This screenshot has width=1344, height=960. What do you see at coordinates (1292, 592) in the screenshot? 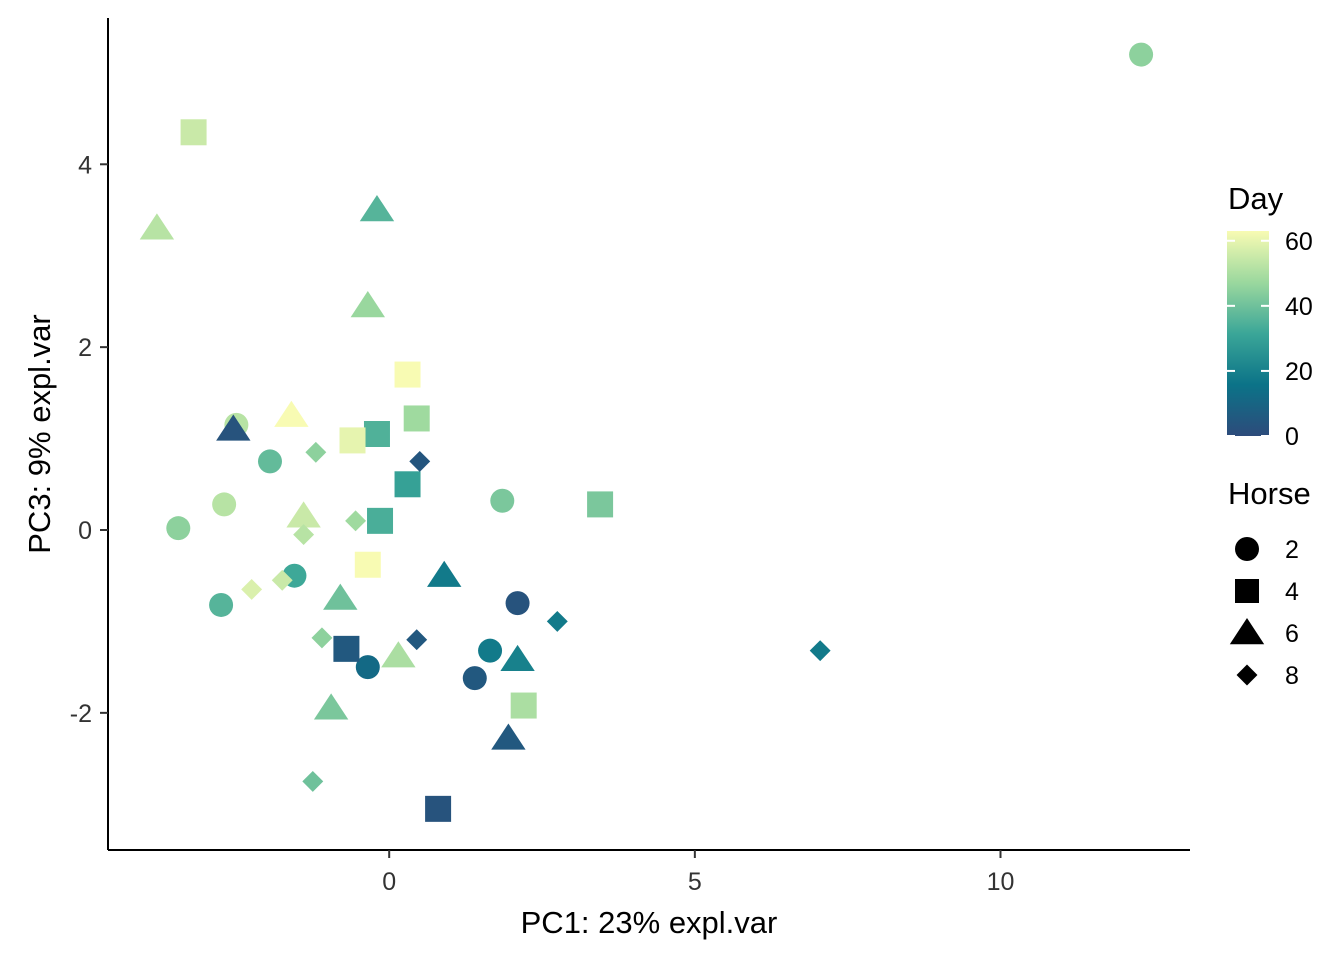
I see `horse-legend-label: 4` at bounding box center [1292, 592].